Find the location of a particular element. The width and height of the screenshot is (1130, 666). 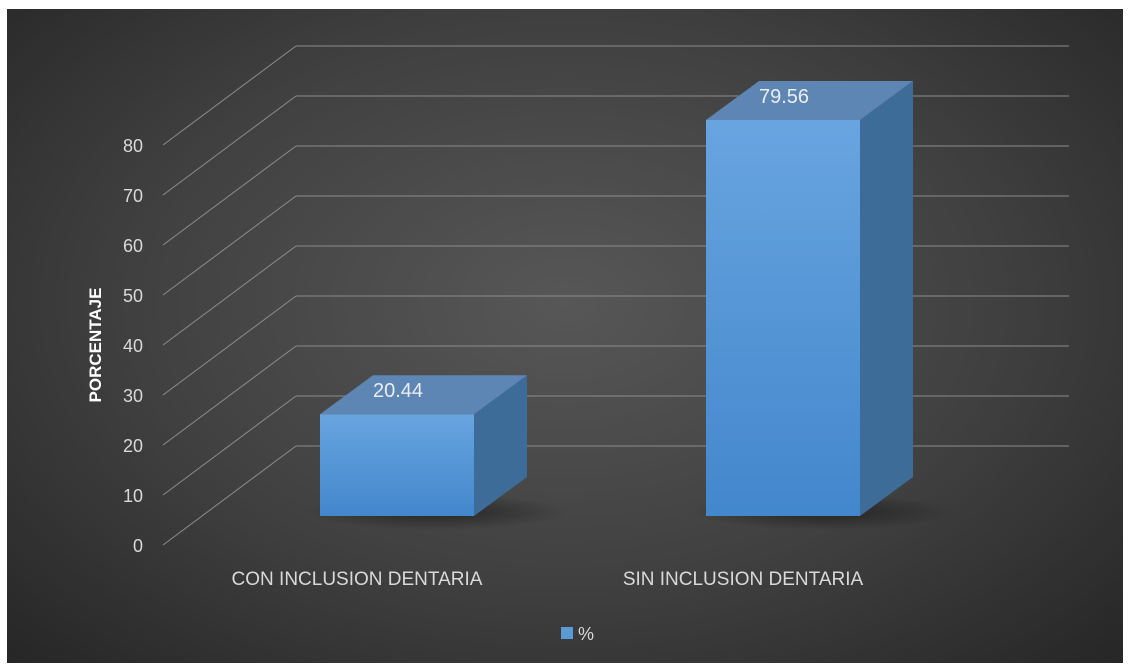

y-tick-label-80: 80 is located at coordinates (133, 146).